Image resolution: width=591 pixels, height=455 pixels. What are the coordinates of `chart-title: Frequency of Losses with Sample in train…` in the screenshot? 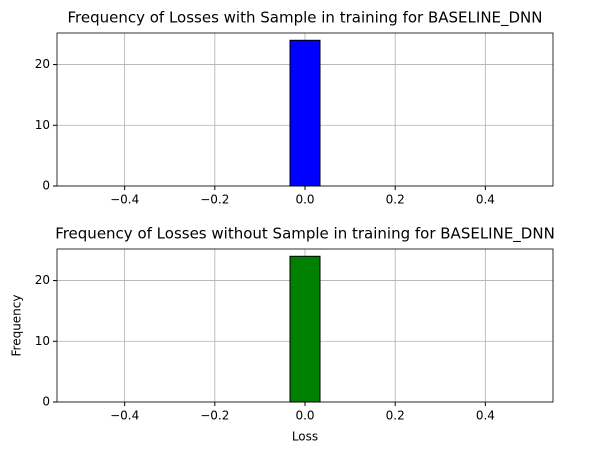 It's located at (304, 18).